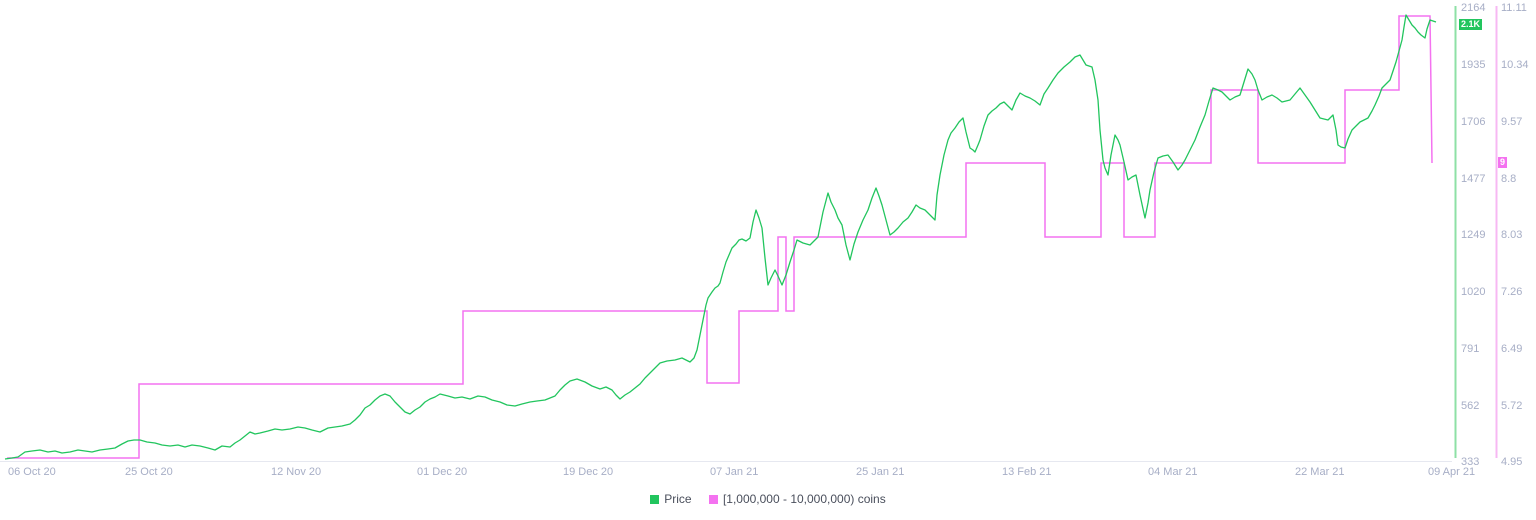 This screenshot has height=520, width=1536. I want to click on price-tick: 1249, so click(1473, 235).